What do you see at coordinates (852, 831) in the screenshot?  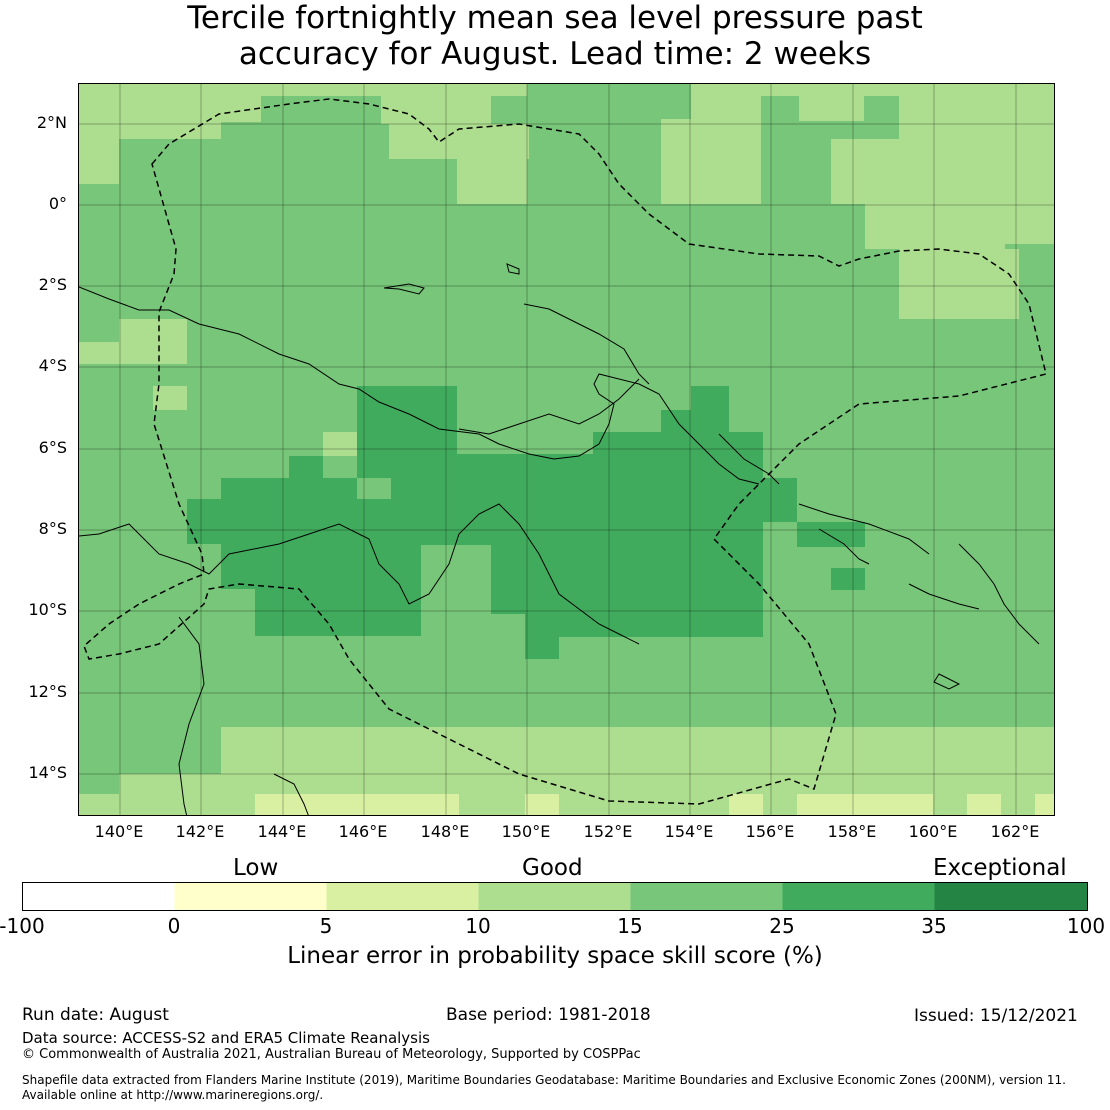 I see `x-tick-label: 158°E` at bounding box center [852, 831].